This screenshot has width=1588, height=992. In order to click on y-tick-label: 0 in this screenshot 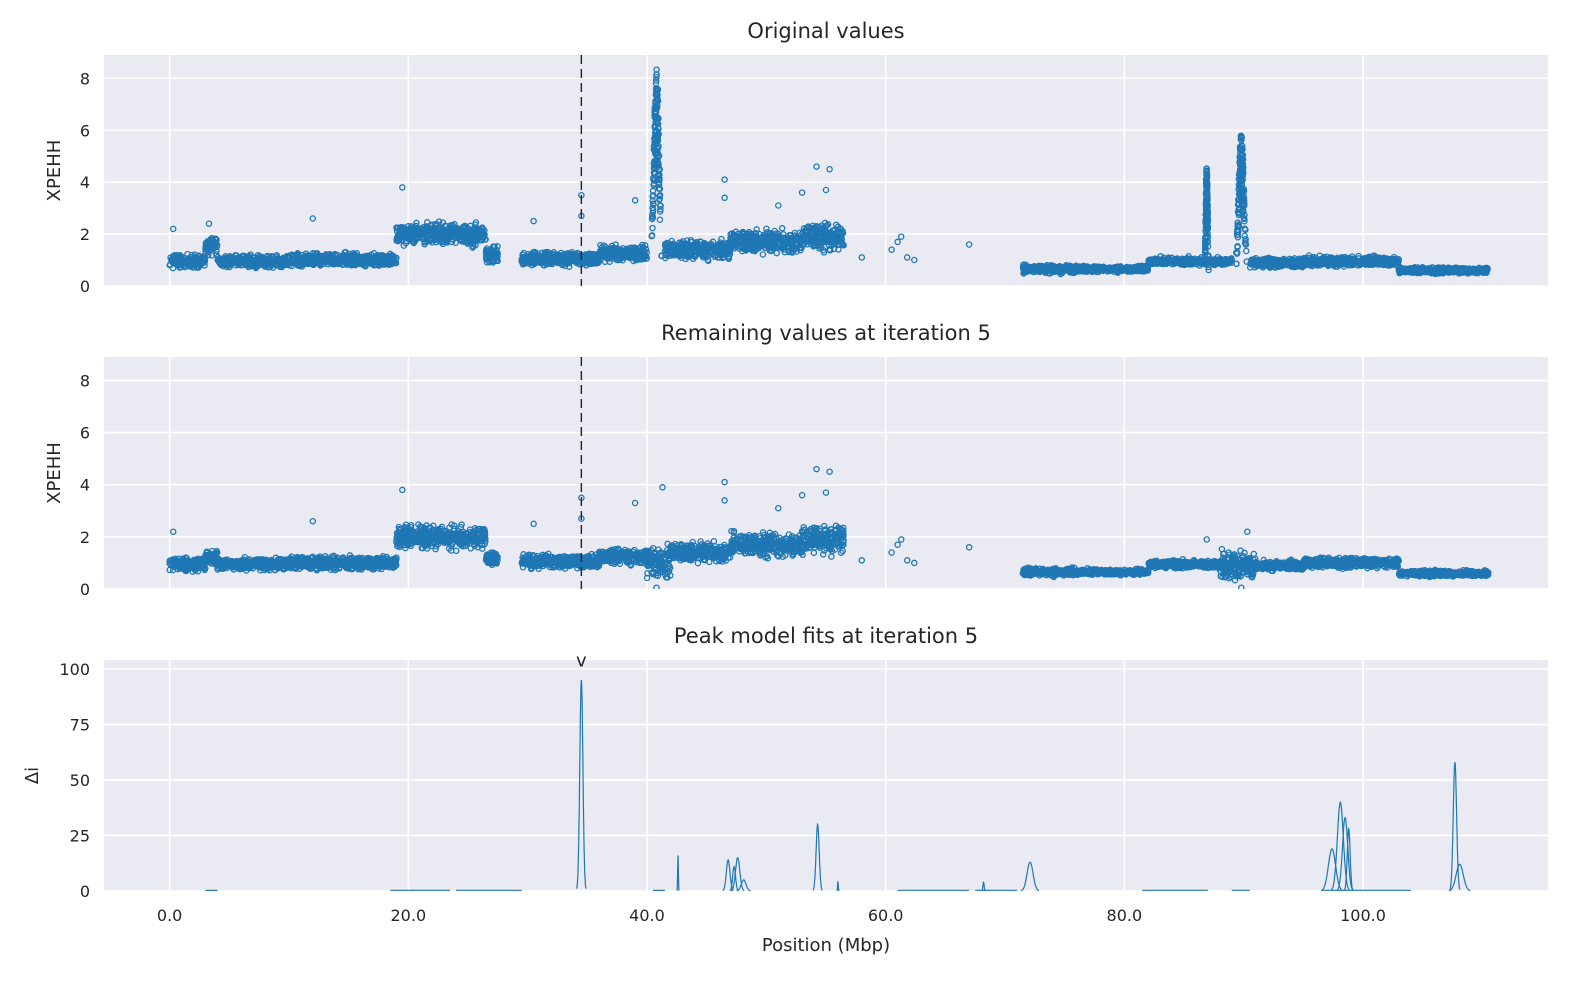, I will do `click(85, 286)`.